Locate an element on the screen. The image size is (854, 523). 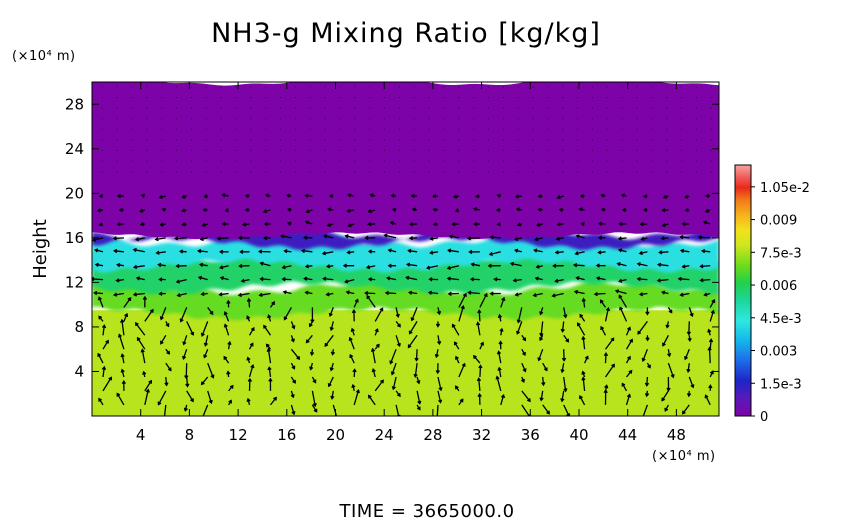
time-label: TIME = 3665000.0 is located at coordinates (426, 510).